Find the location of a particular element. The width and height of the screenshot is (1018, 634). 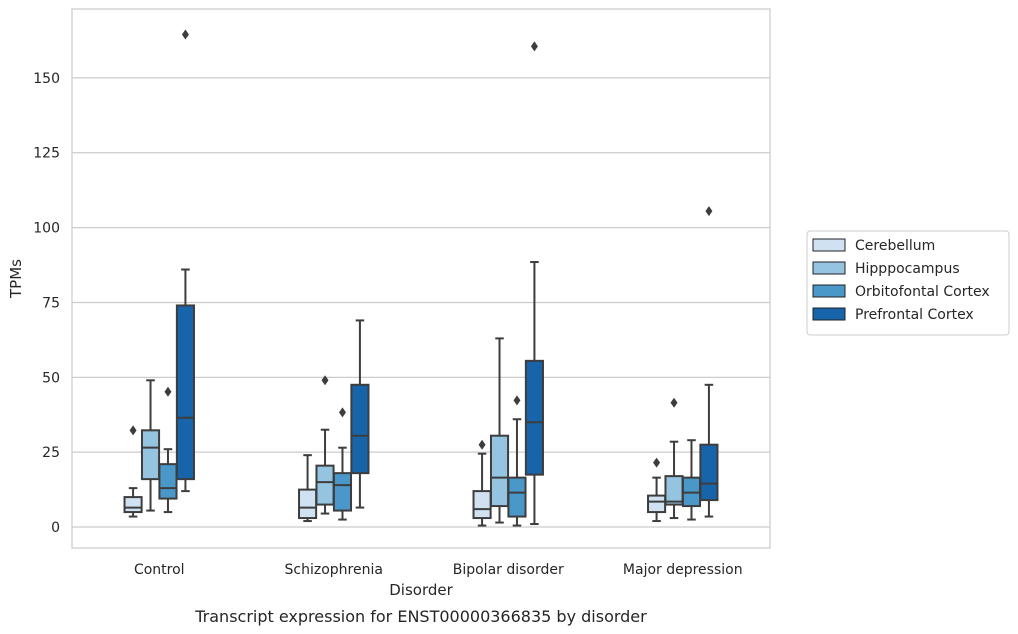

box-major-depression-cerebellum is located at coordinates (657, 490).